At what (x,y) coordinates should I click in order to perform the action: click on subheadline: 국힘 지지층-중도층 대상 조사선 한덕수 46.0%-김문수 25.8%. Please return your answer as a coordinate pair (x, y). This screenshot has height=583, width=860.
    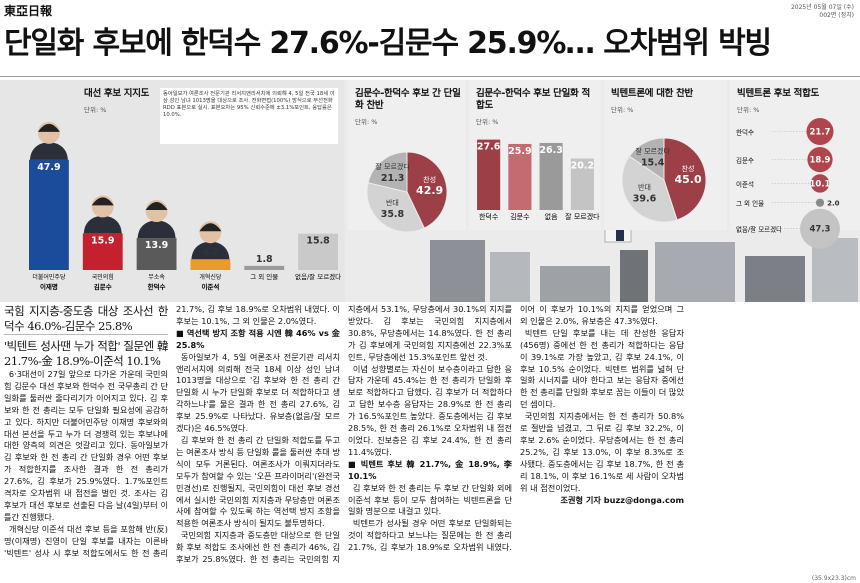
    Looking at the image, I should click on (86, 318).